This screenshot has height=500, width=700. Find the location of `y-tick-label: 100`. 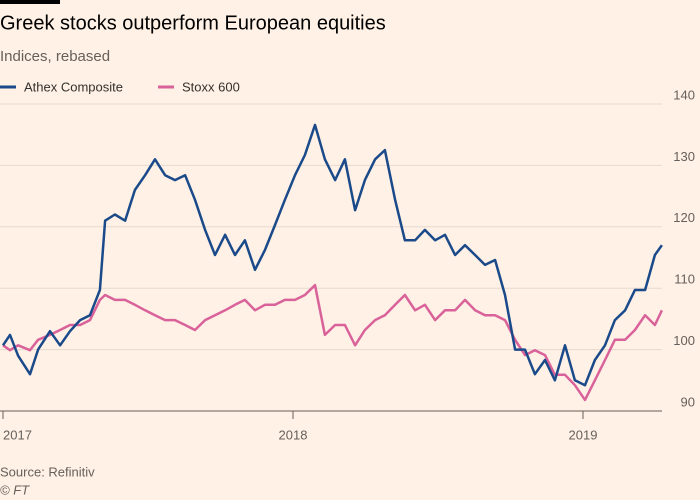

y-tick-label: 100 is located at coordinates (684, 340).